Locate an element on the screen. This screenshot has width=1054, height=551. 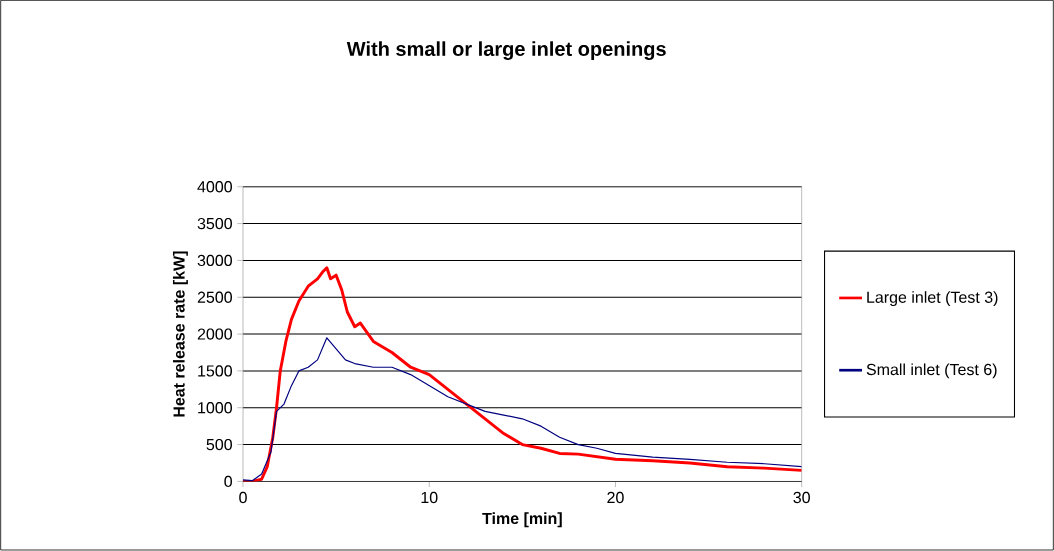
y-tick-label: 1500 is located at coordinates (215, 371).